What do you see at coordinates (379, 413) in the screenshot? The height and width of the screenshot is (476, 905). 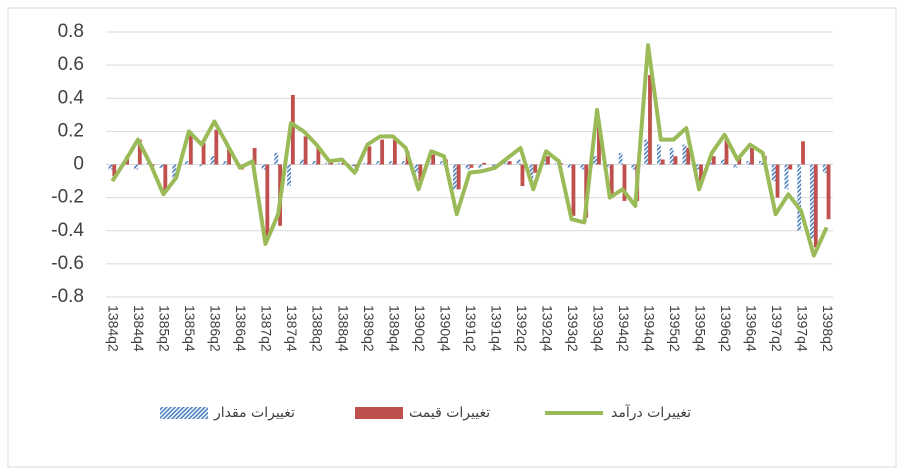 I see `legend-swatch` at bounding box center [379, 413].